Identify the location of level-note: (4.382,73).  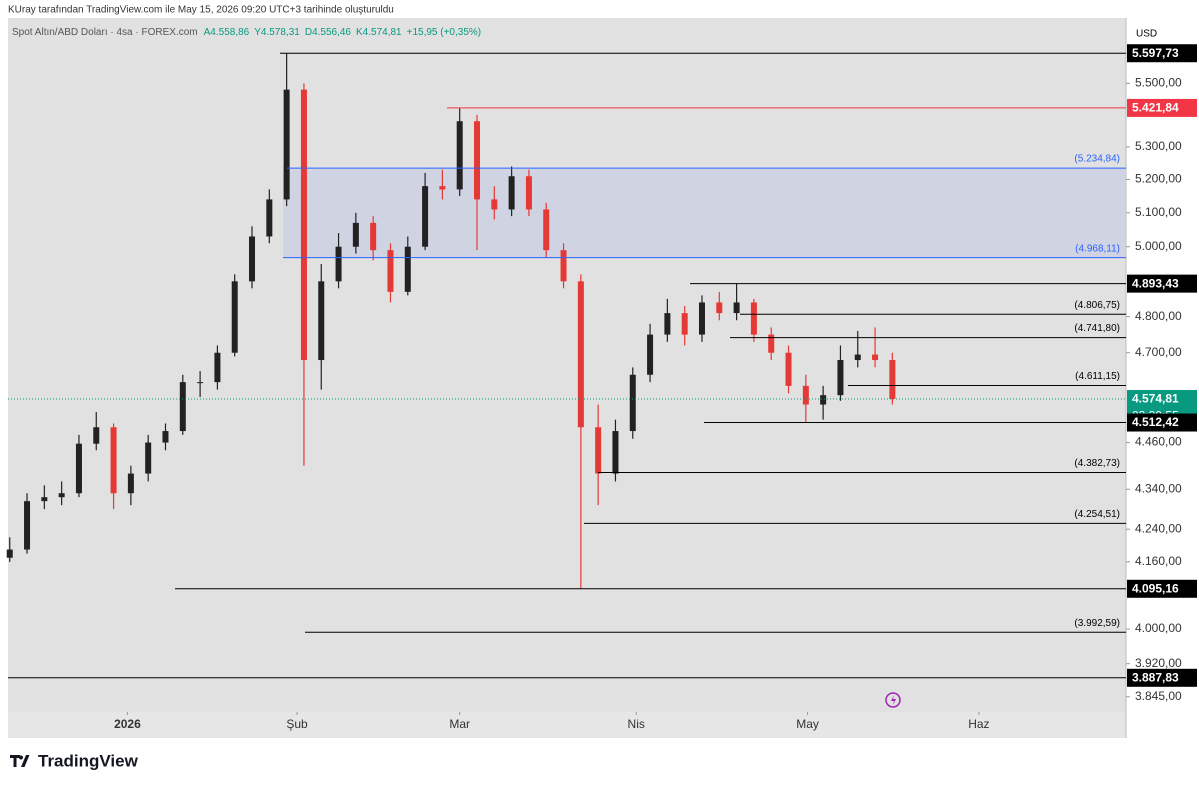
(1097, 463).